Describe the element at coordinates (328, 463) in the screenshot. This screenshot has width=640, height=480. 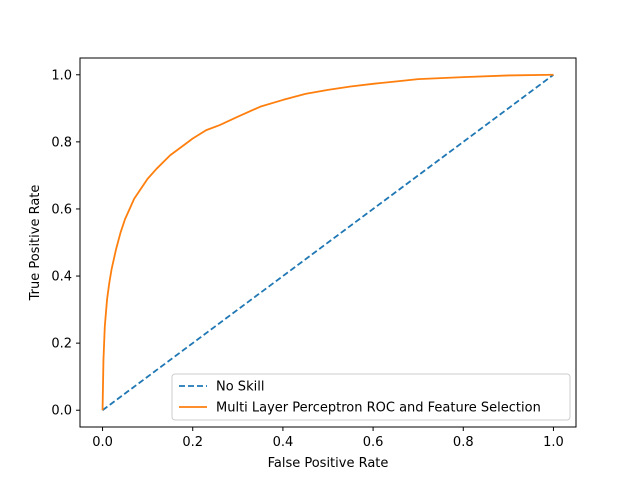
I see `x-axis-label: False Positive Rate` at that location.